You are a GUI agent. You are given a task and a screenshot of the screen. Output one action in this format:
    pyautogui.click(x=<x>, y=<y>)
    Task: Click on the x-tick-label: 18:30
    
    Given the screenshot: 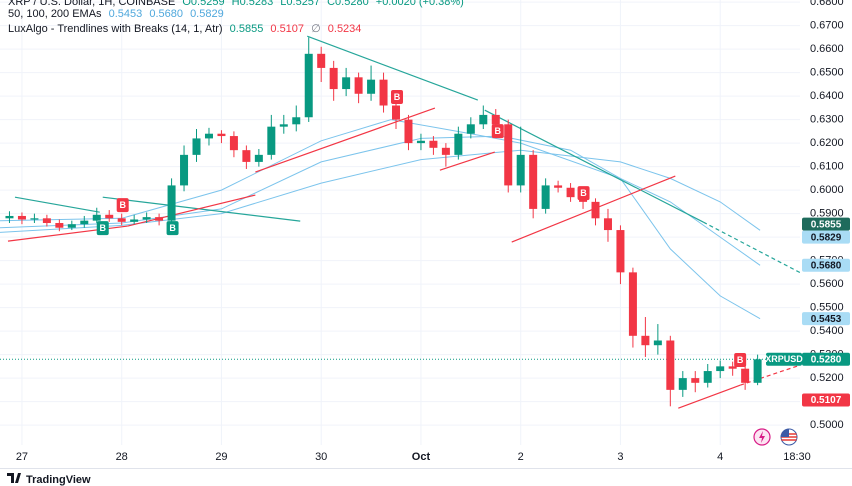 What is the action you would take?
    pyautogui.click(x=797, y=457)
    